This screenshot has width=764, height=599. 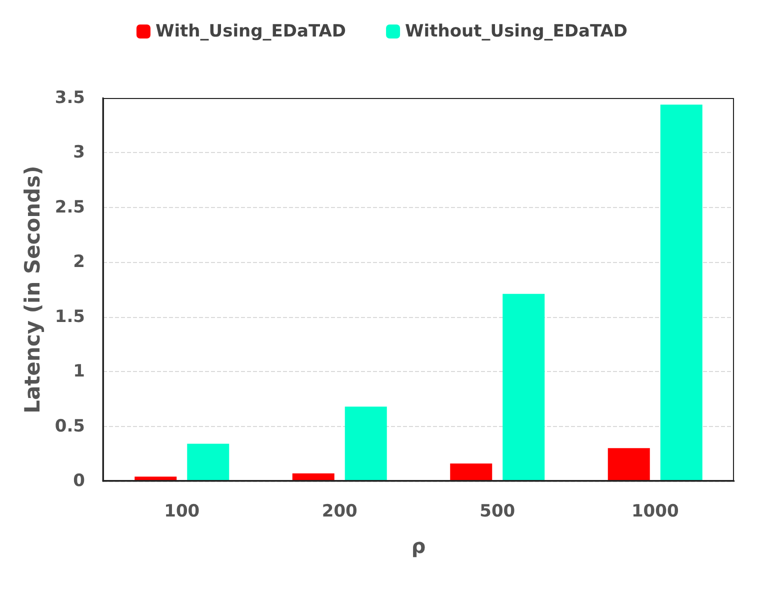 What do you see at coordinates (69, 316) in the screenshot?
I see `y-tick-label: 1.5` at bounding box center [69, 316].